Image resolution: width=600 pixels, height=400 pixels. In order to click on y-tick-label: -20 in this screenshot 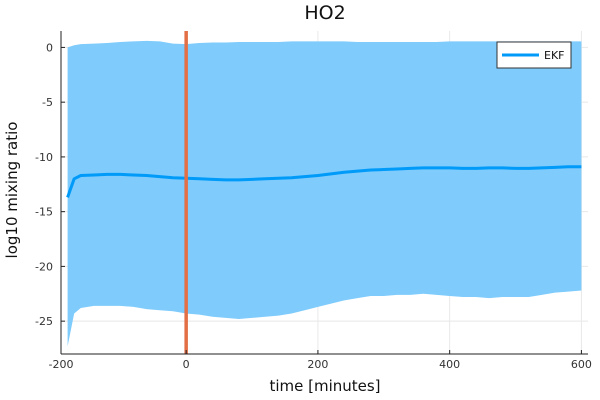, I will do `click(44, 266)`.